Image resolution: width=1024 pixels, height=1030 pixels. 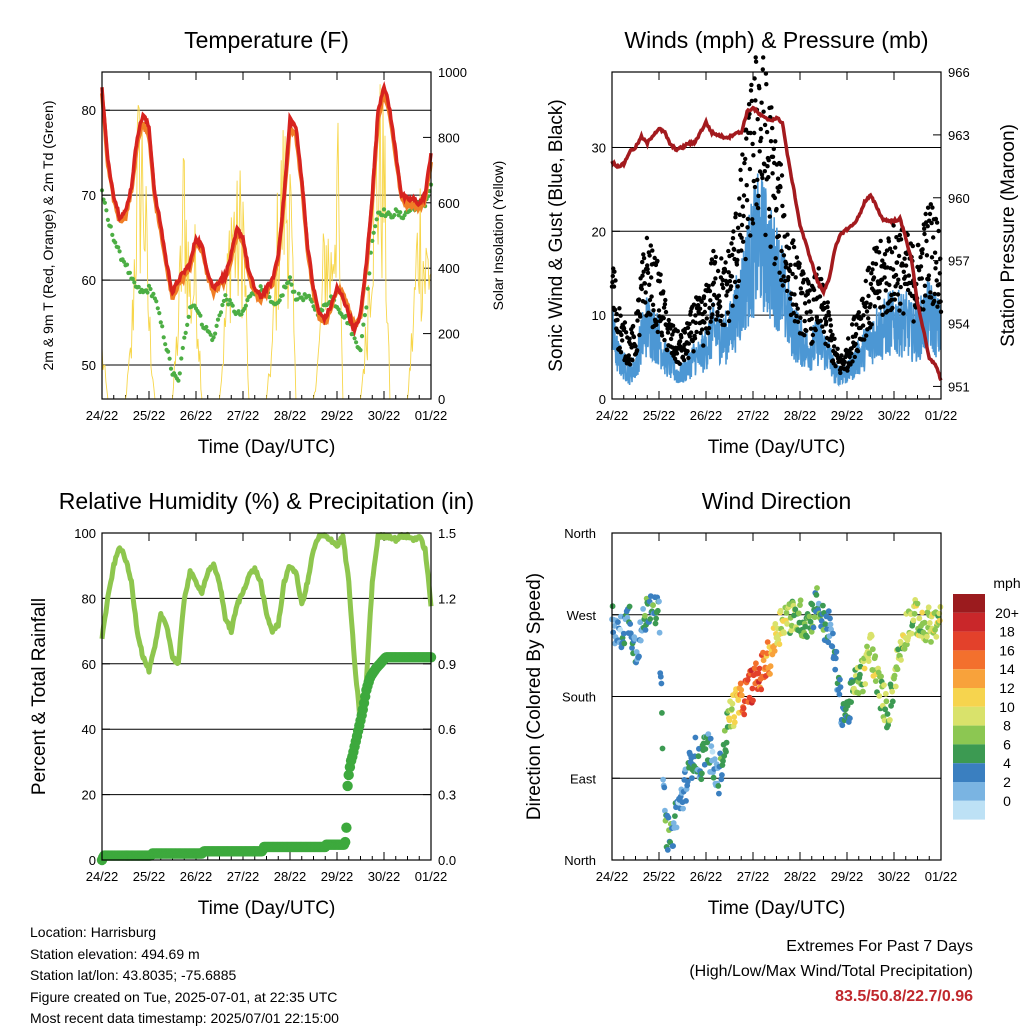 What do you see at coordinates (384, 415) in the screenshot?
I see `x-tick-label: 30/22` at bounding box center [384, 415].